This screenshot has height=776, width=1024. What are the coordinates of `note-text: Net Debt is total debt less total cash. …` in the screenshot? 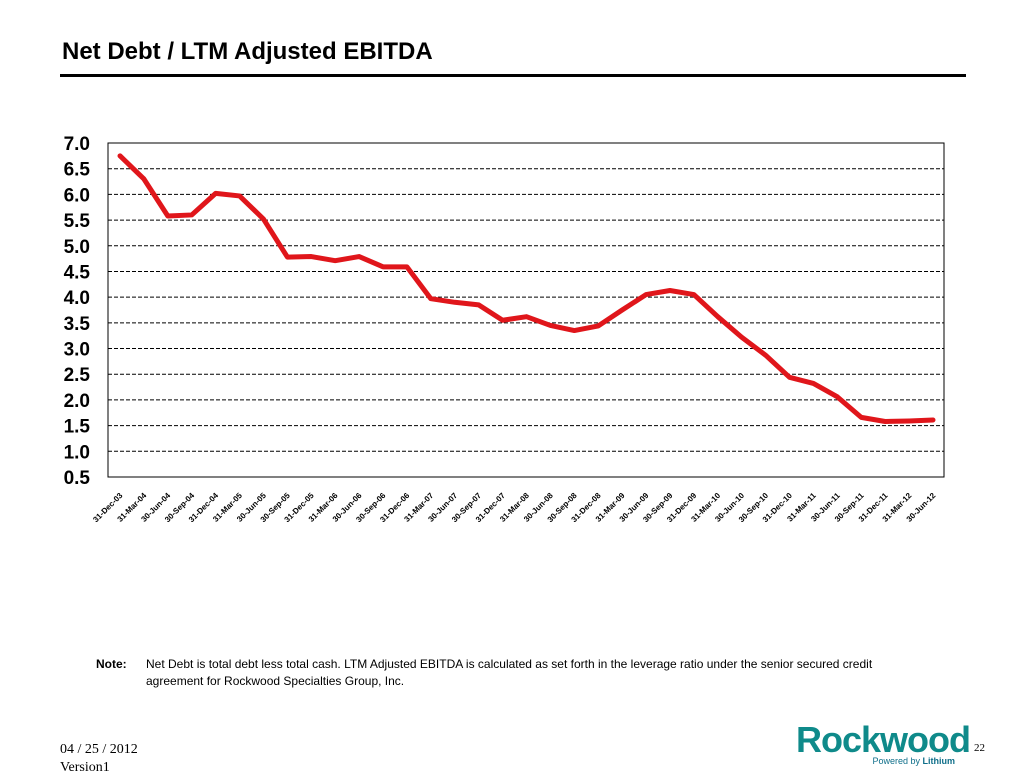 It's located at (509, 672).